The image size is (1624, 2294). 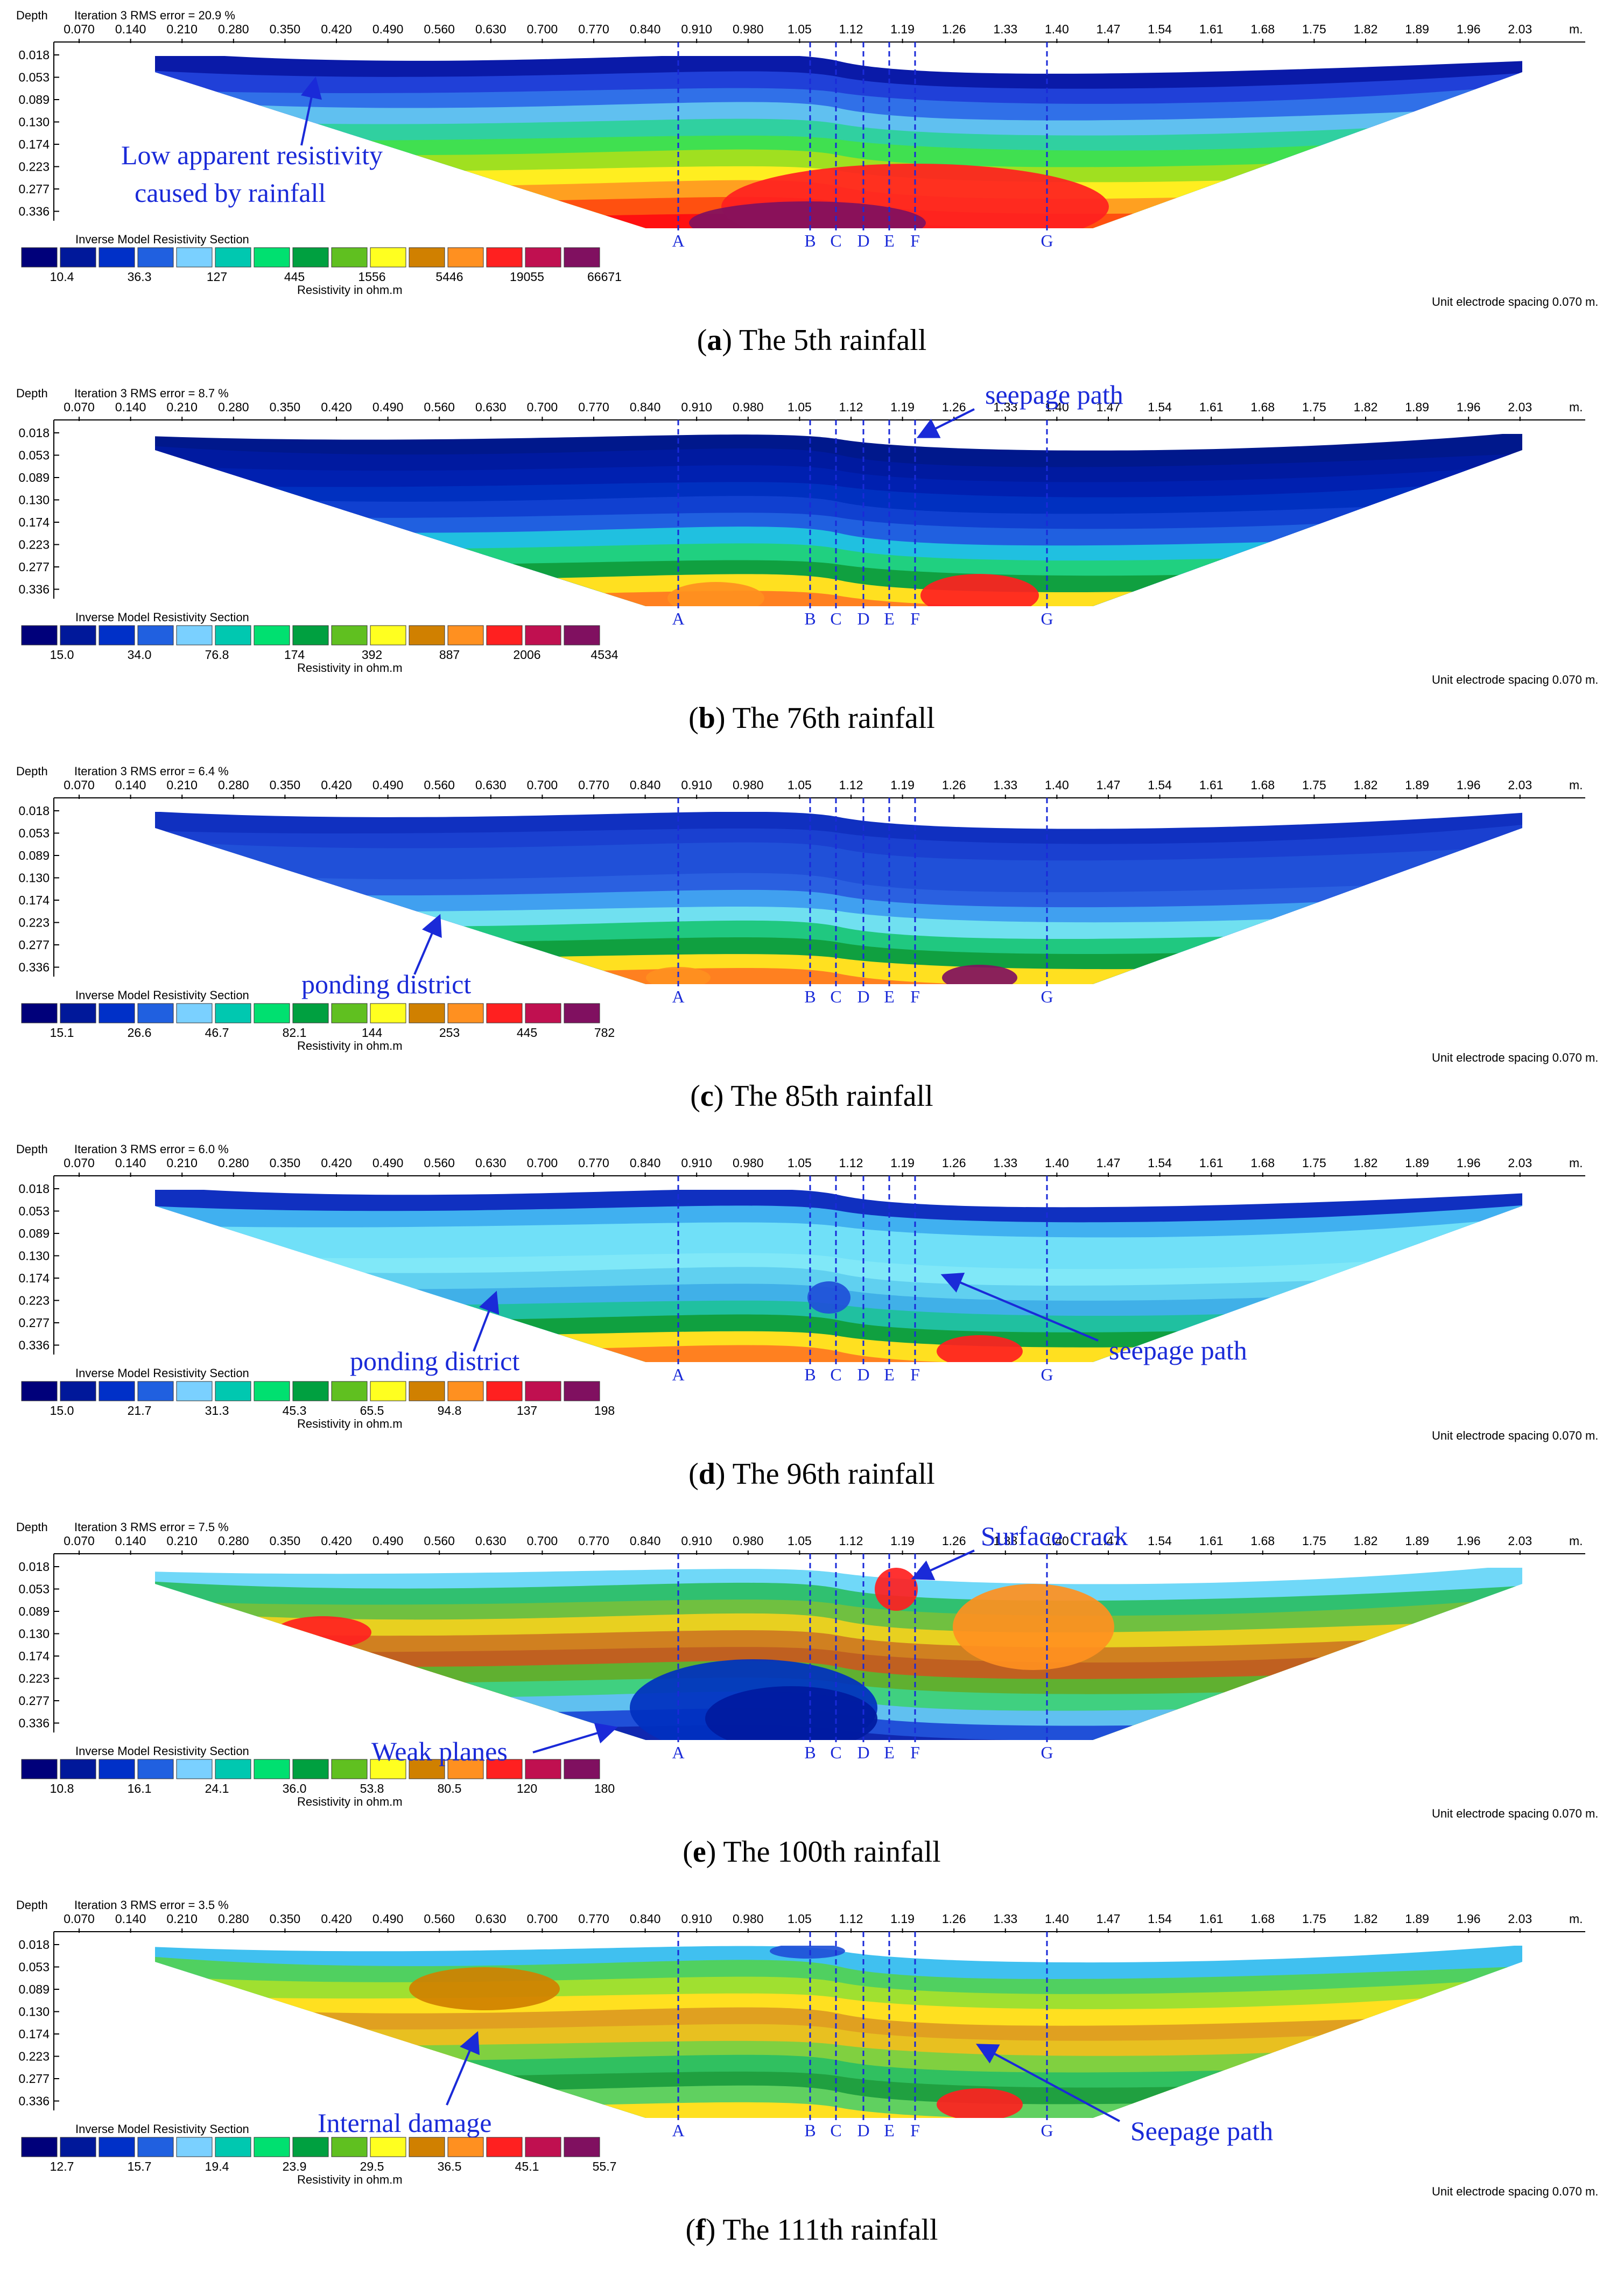 What do you see at coordinates (838, 520) in the screenshot?
I see `resistivity-section` at bounding box center [838, 520].